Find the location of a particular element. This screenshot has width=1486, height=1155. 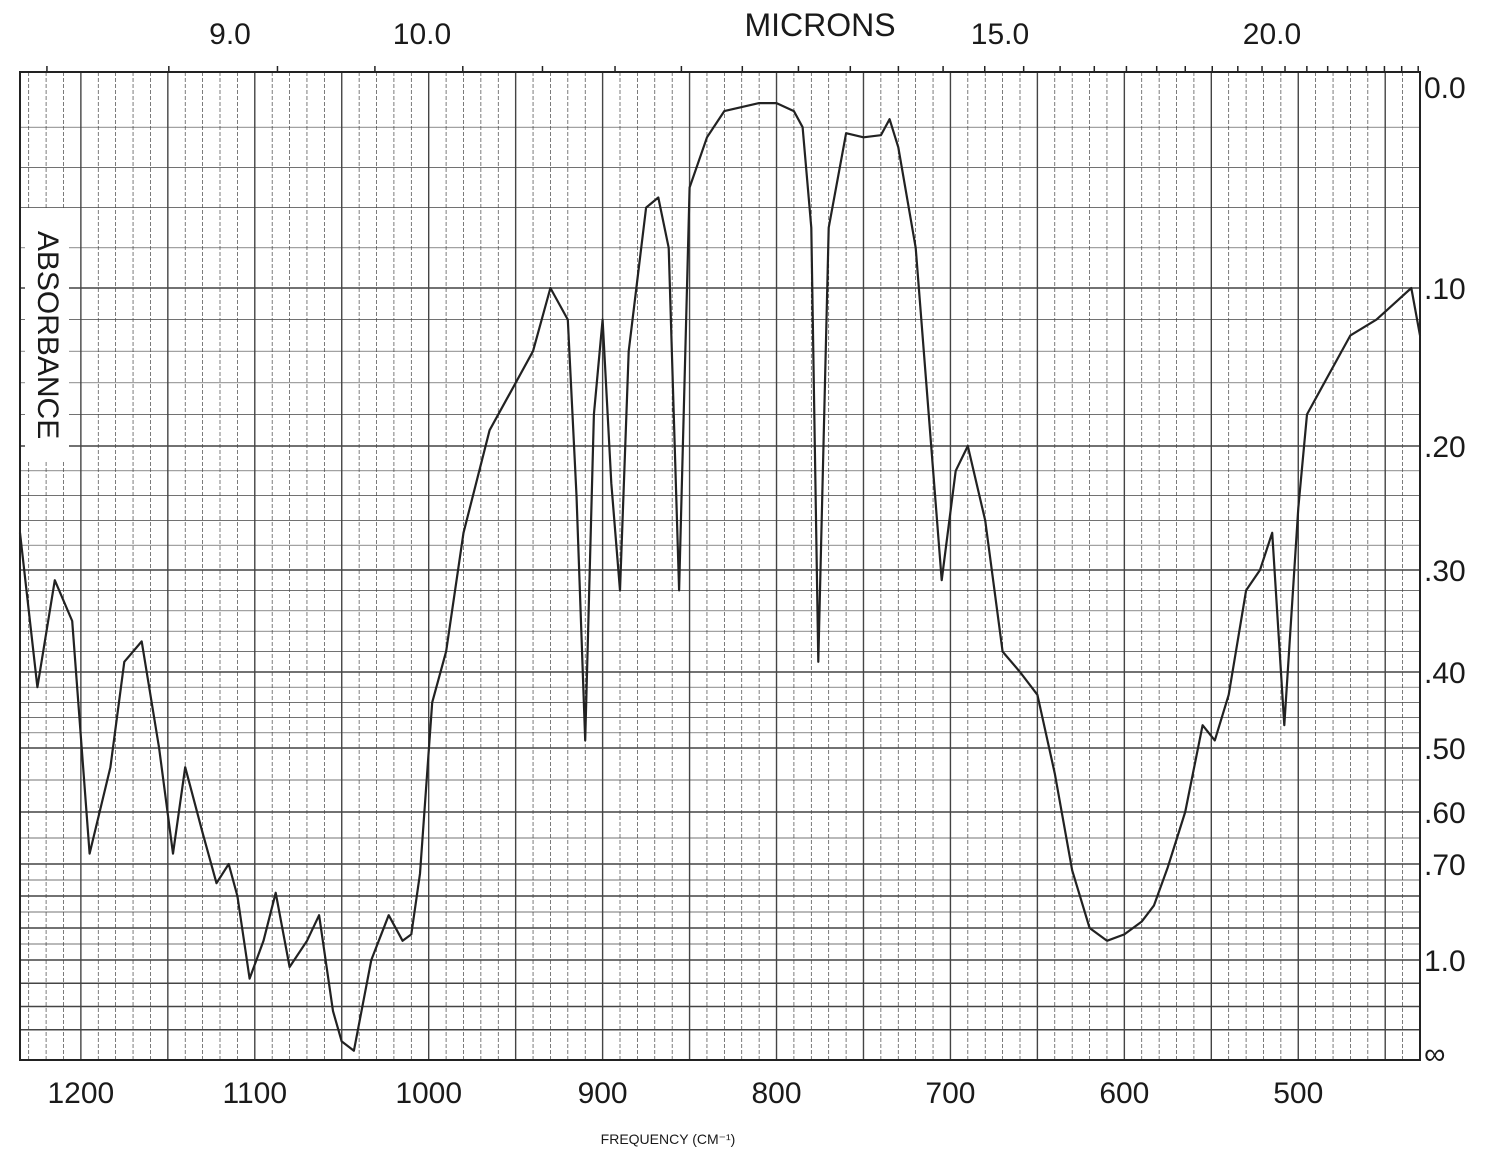

y-axis-tick-label: .10 is located at coordinates (1445, 289).